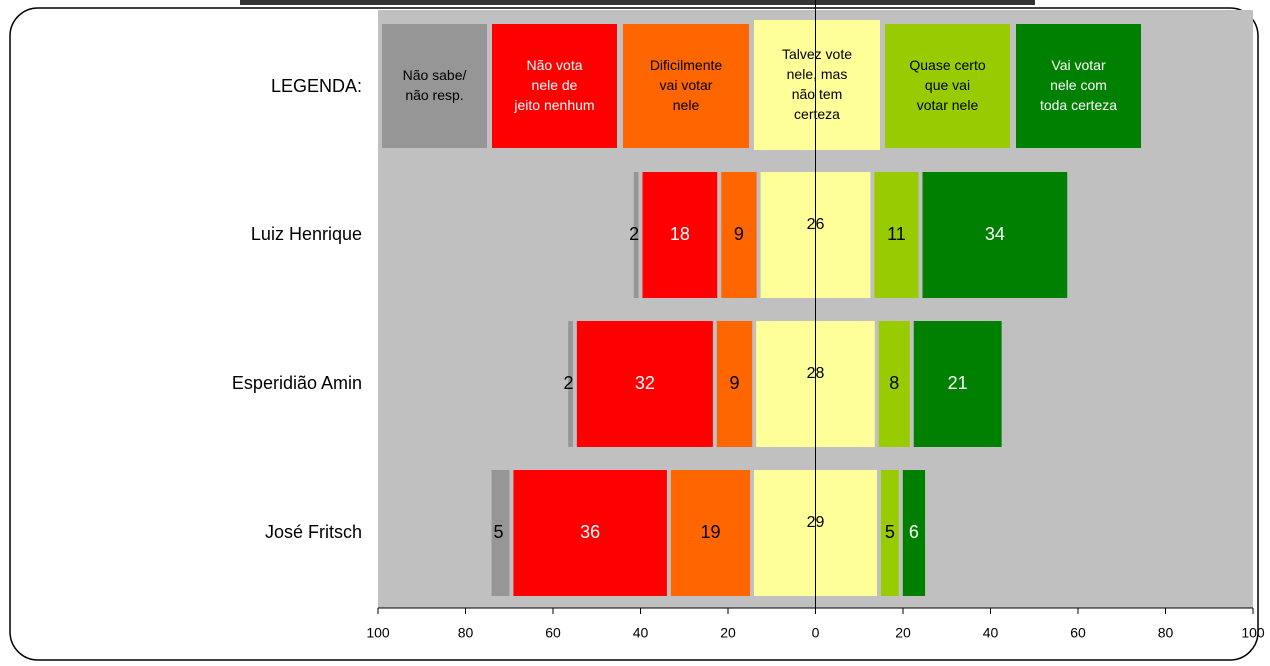 The height and width of the screenshot is (666, 1270). Describe the element at coordinates (816, 633) in the screenshot. I see `x-tick-label: 0` at that location.